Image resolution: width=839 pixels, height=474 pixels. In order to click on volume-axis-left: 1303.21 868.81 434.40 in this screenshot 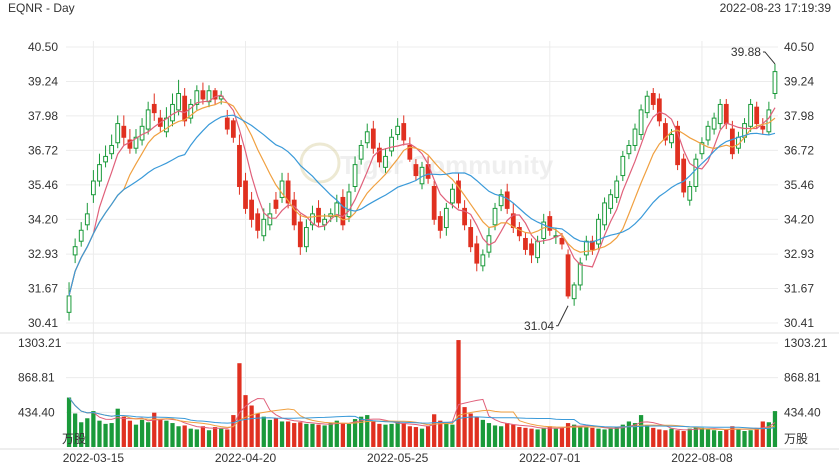, I will do `click(40, 377)`.